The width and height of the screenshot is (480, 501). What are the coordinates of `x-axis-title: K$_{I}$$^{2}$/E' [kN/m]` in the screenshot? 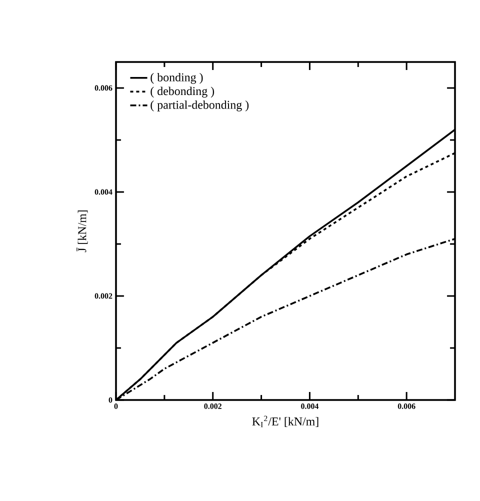 It's located at (285, 422).